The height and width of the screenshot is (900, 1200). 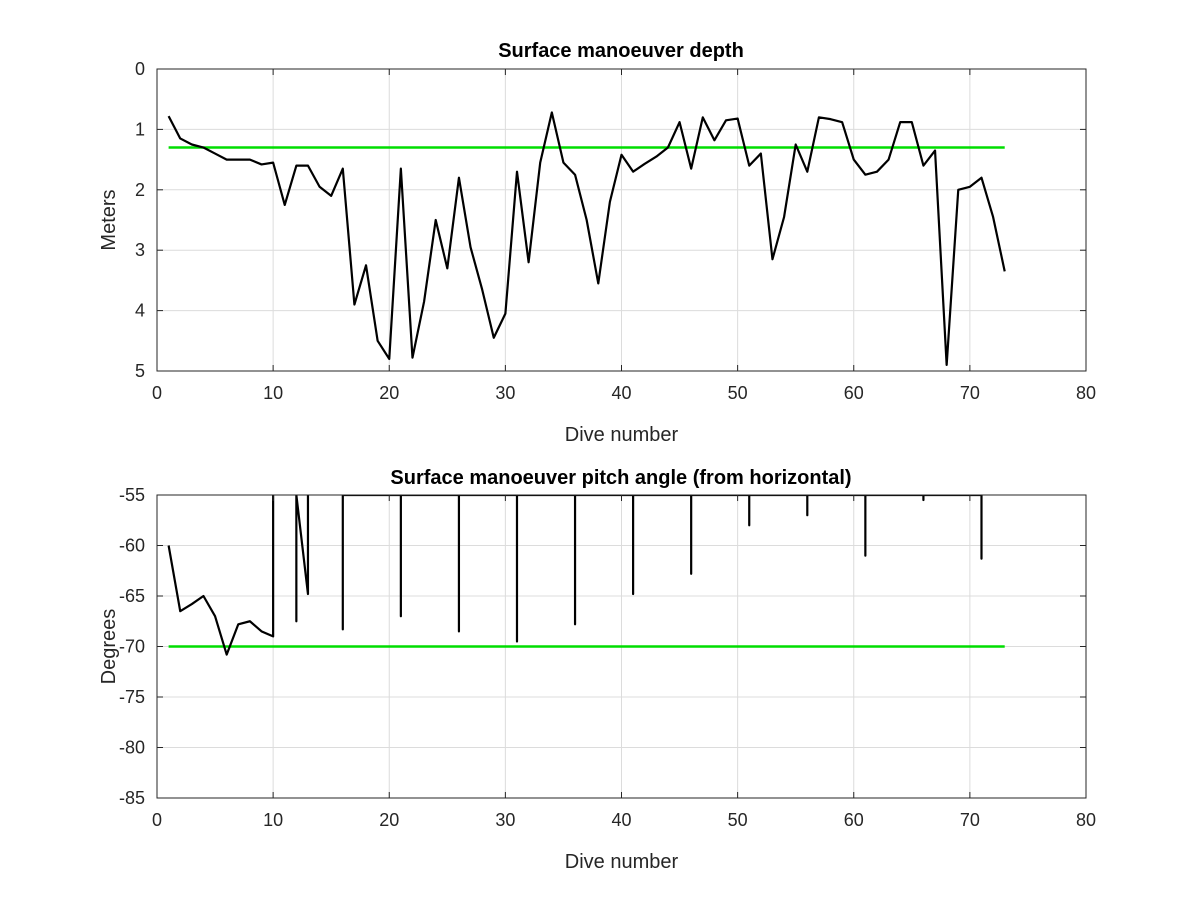 I want to click on pitch-y-tick-label: -75, so click(x=132, y=697).